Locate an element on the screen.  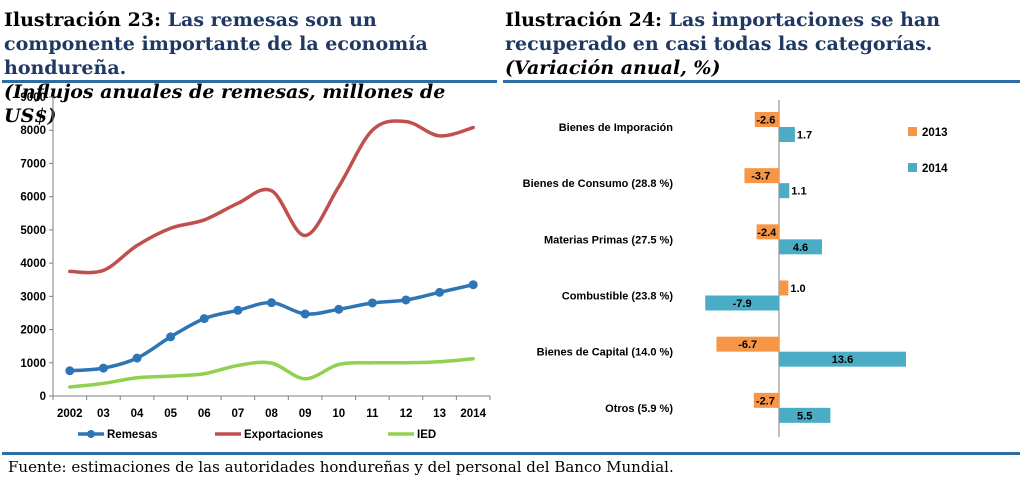
category-label: Combustible (23.8 %) is located at coordinates (618, 297).